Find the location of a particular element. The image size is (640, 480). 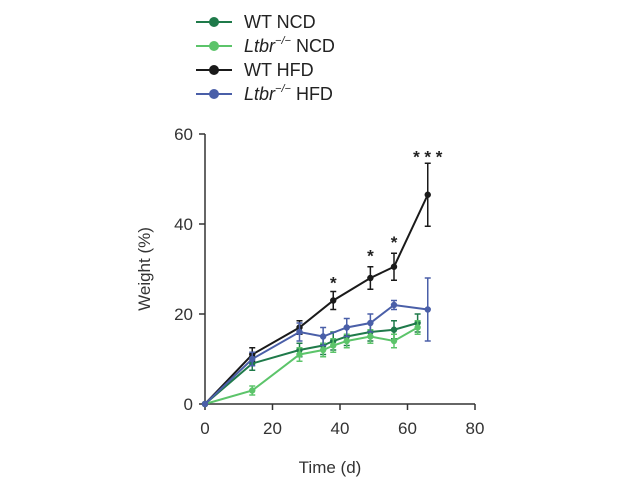

legend-label: Ltbr−/− HFD is located at coordinates (288, 93).